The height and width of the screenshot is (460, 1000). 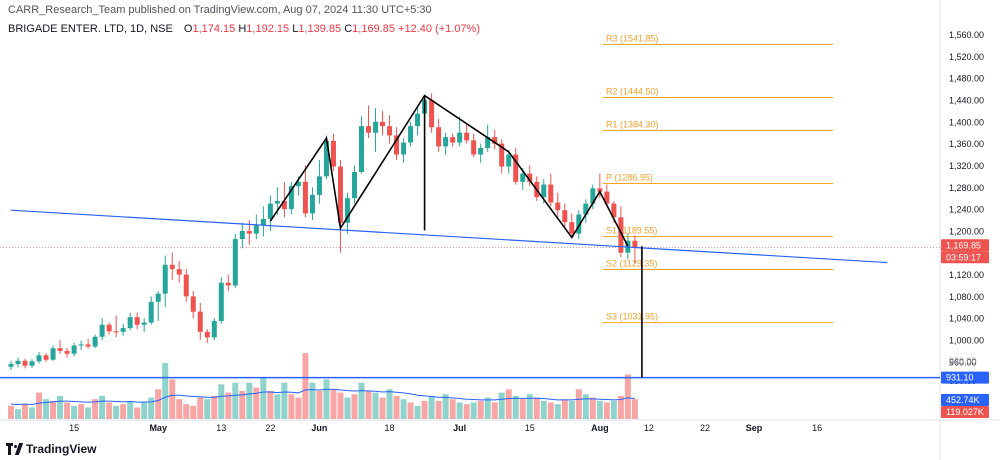 I want to click on close-value: 1,169.85, so click(x=373, y=29).